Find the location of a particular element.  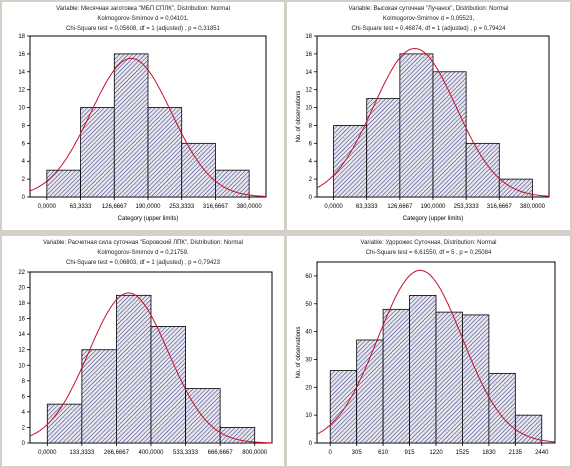

stats-line-1: Kolmogorov-Smirnov d = 0,21759, is located at coordinates (143, 253).